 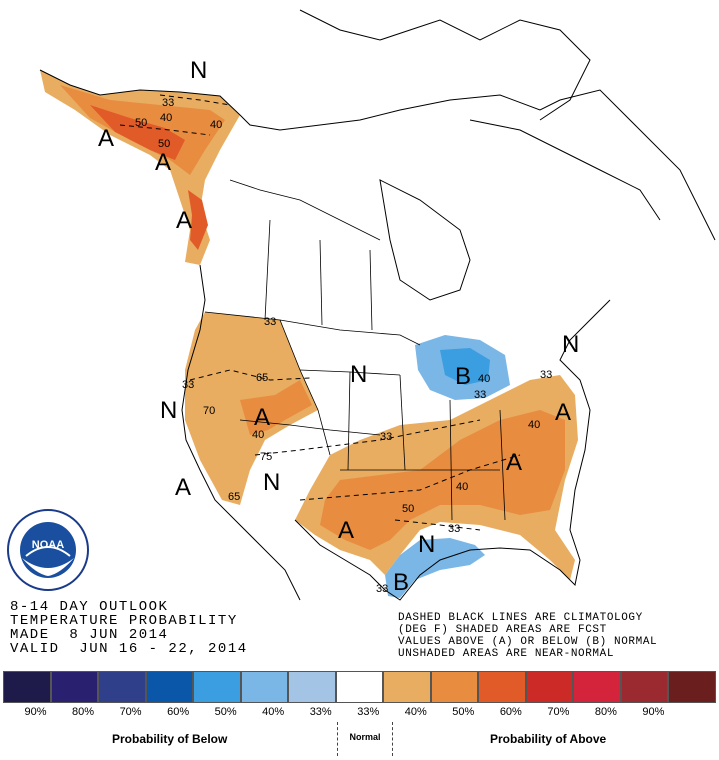 What do you see at coordinates (89, 635) in the screenshot?
I see `info-line-made: MADE 8 JUN 2014` at bounding box center [89, 635].